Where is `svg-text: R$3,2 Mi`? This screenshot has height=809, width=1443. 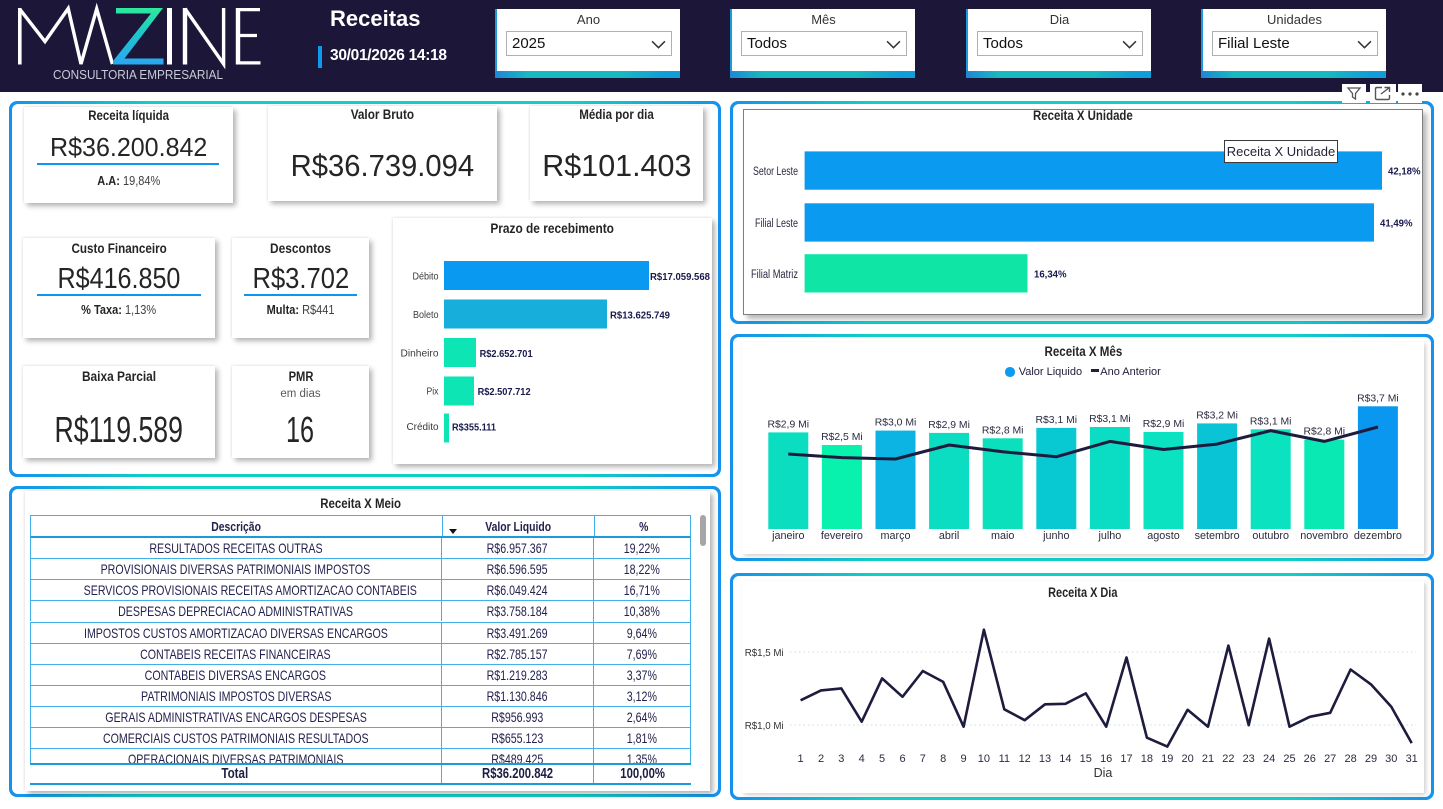 svg-text: R$3,2 Mi is located at coordinates (1217, 415).